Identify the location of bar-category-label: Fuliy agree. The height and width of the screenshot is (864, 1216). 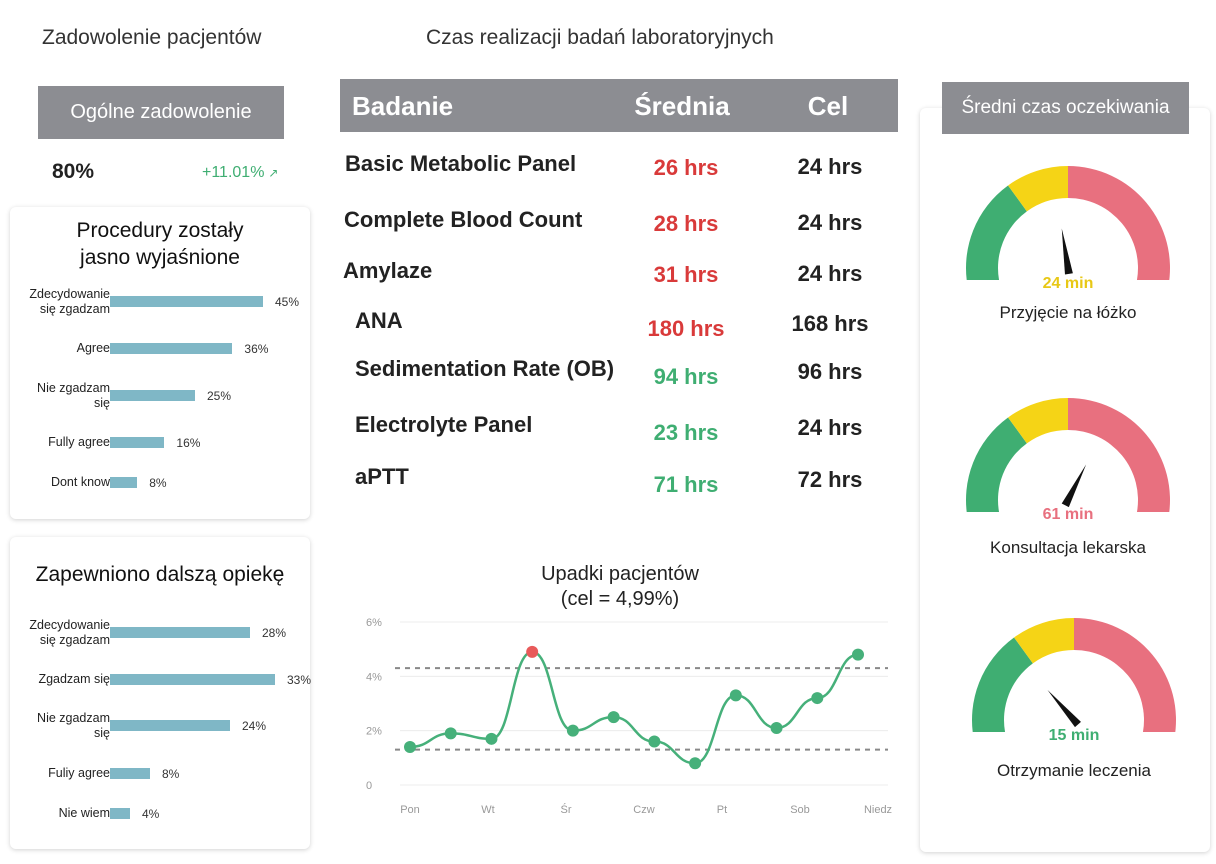
(62, 773).